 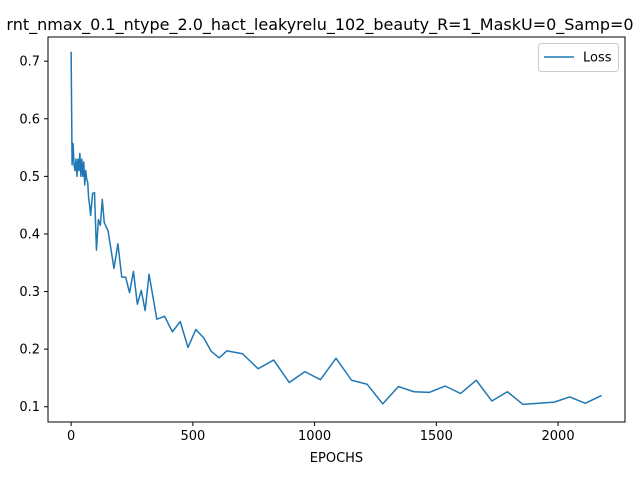 I want to click on y-tick-label: 0.7, so click(x=29, y=62).